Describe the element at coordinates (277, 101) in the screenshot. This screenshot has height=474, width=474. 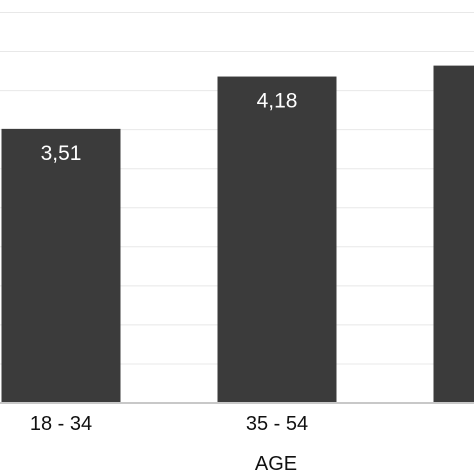
I see `bar-value-label: 4,18` at that location.